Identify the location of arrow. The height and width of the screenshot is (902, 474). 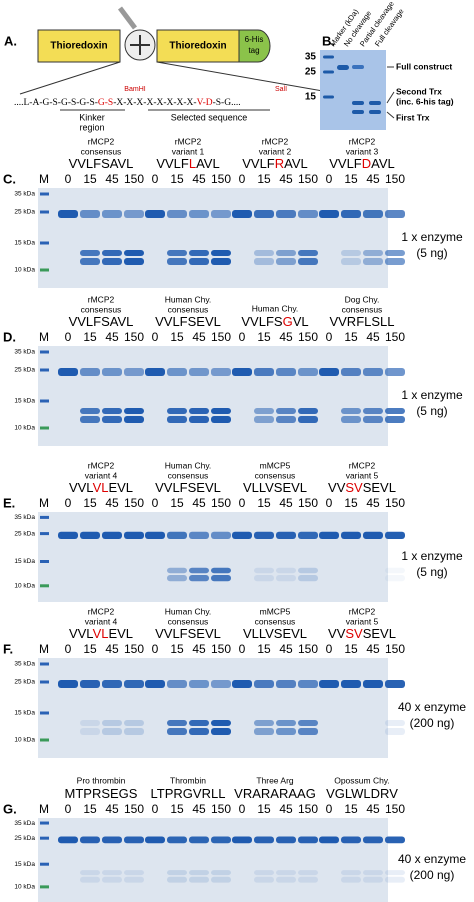
(390, 115).